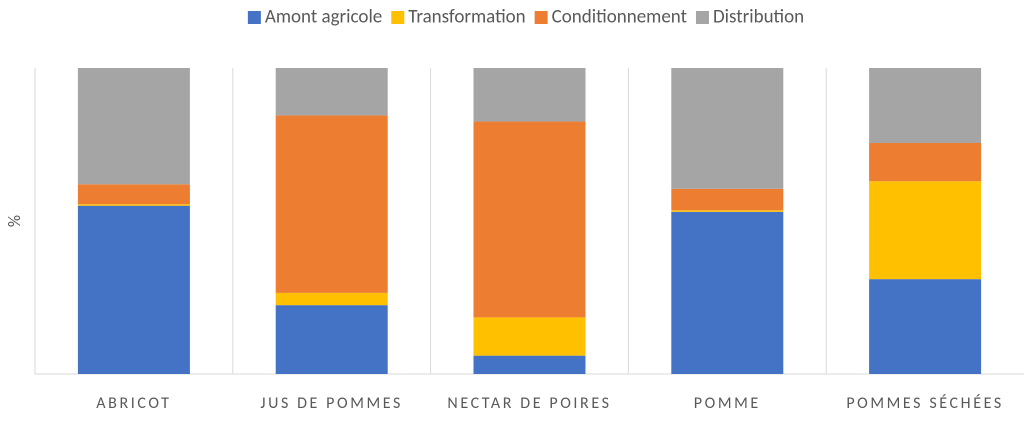 The width and height of the screenshot is (1024, 438). What do you see at coordinates (466, 17) in the screenshot?
I see `legend-label: Transformation` at bounding box center [466, 17].